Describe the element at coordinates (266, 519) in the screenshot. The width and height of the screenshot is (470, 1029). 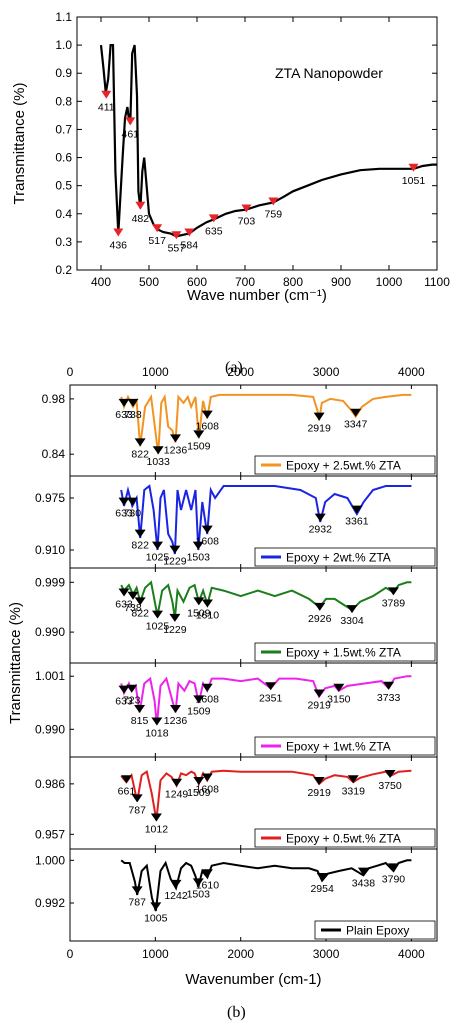
I see `spectrum-line-b` at that location.